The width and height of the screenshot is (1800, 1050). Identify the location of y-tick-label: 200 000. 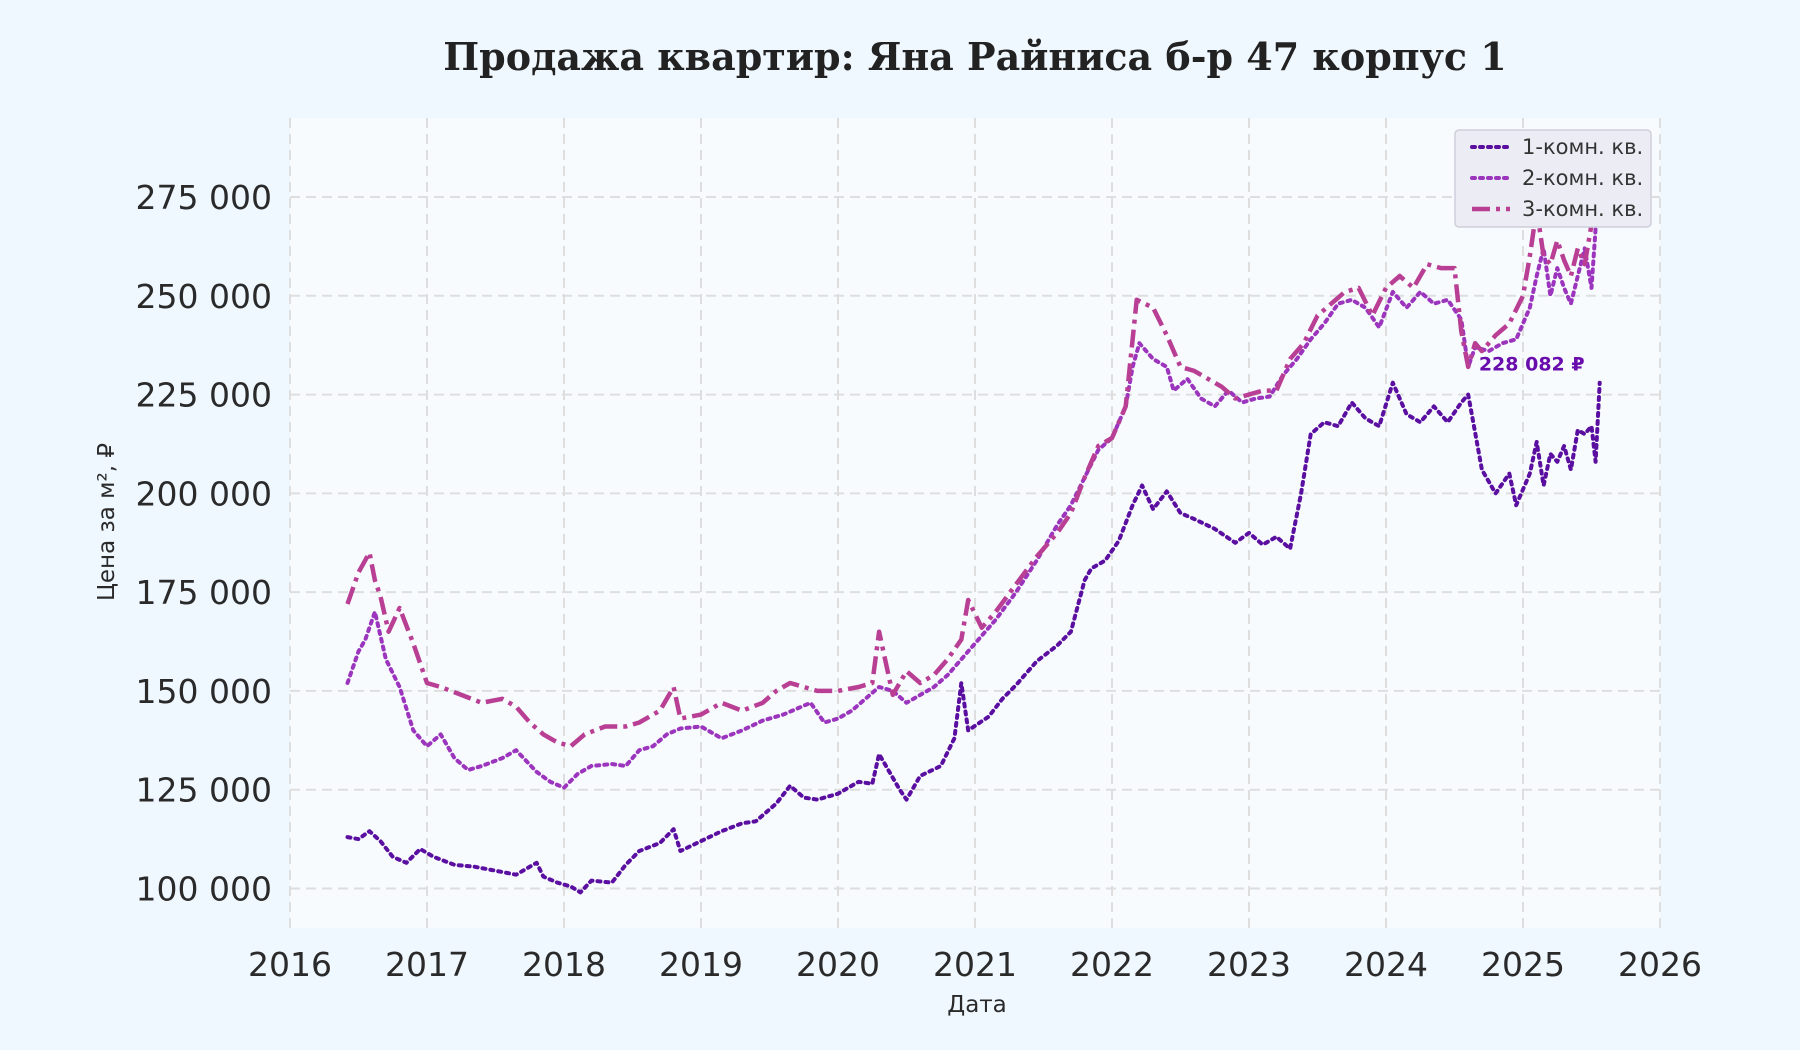
(204, 493).